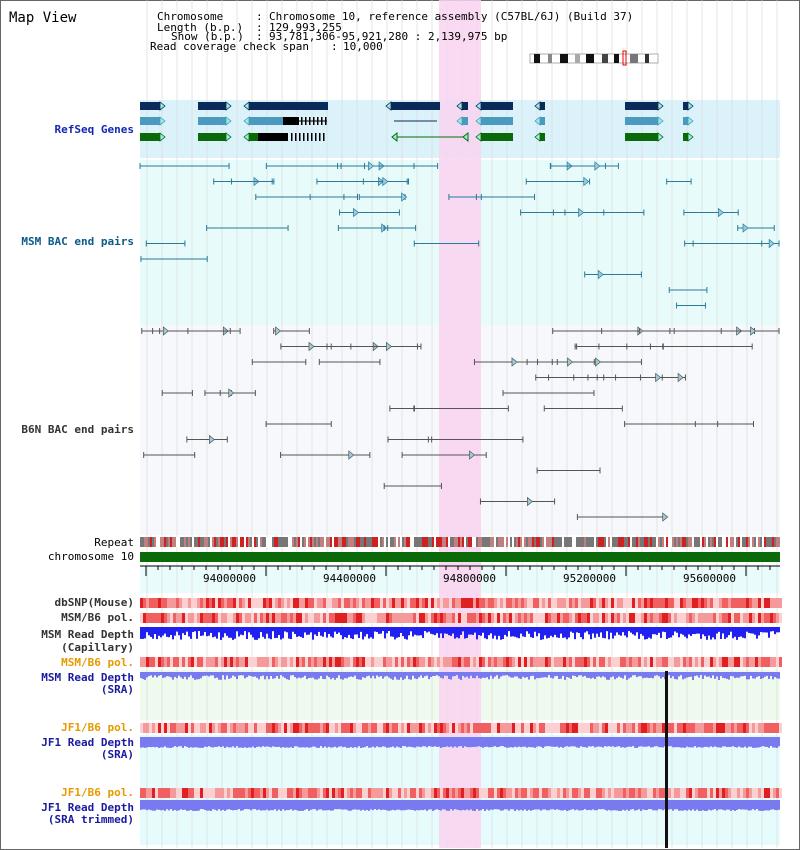  Describe the element at coordinates (97, 662) in the screenshot. I see `msm-b6-pol-label-2: MSM/B6 pol.` at that location.